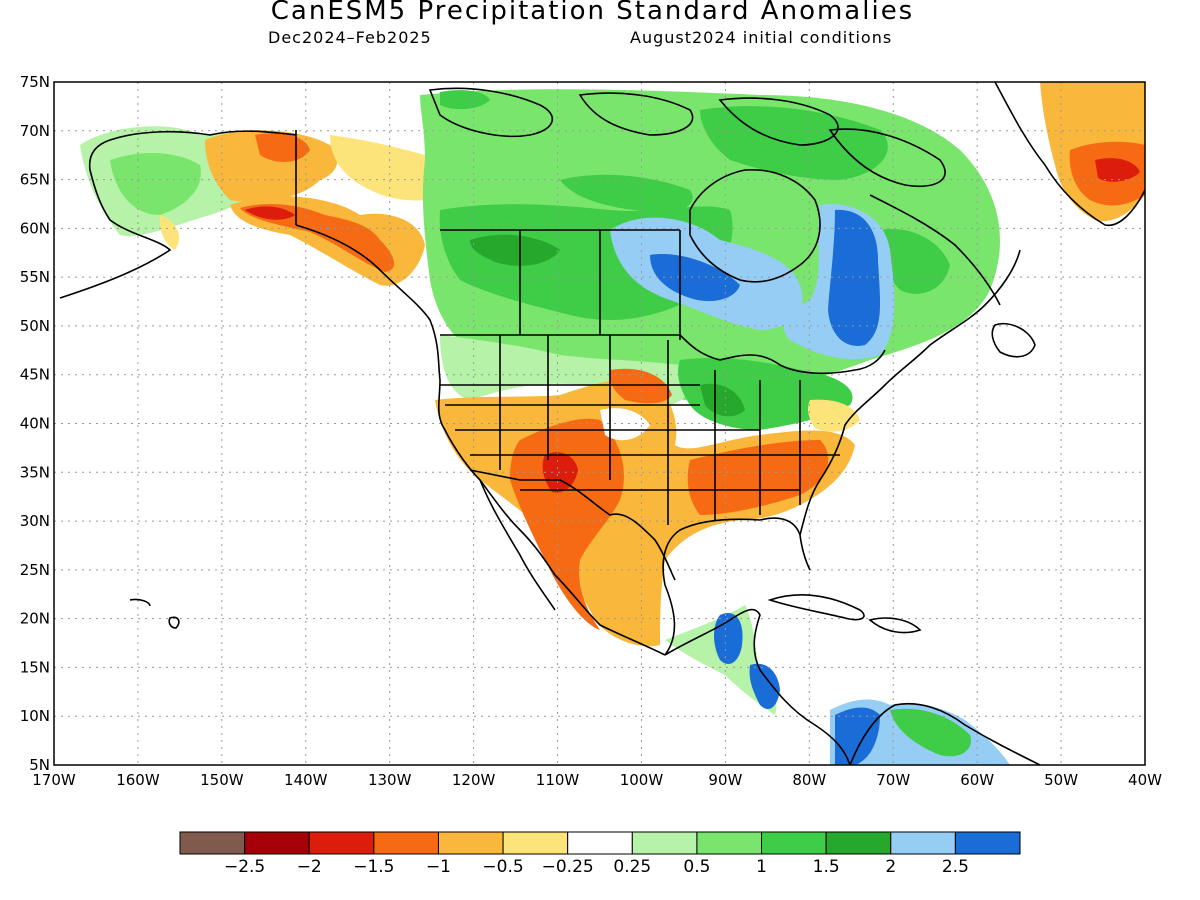 This screenshot has height=900, width=1200. Describe the element at coordinates (955, 867) in the screenshot. I see `legend-label: 2.5` at that location.